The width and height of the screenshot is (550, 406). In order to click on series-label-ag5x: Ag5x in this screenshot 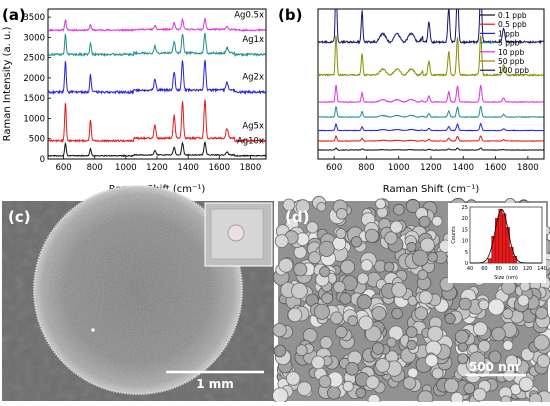, I will do `click(253, 126)`.